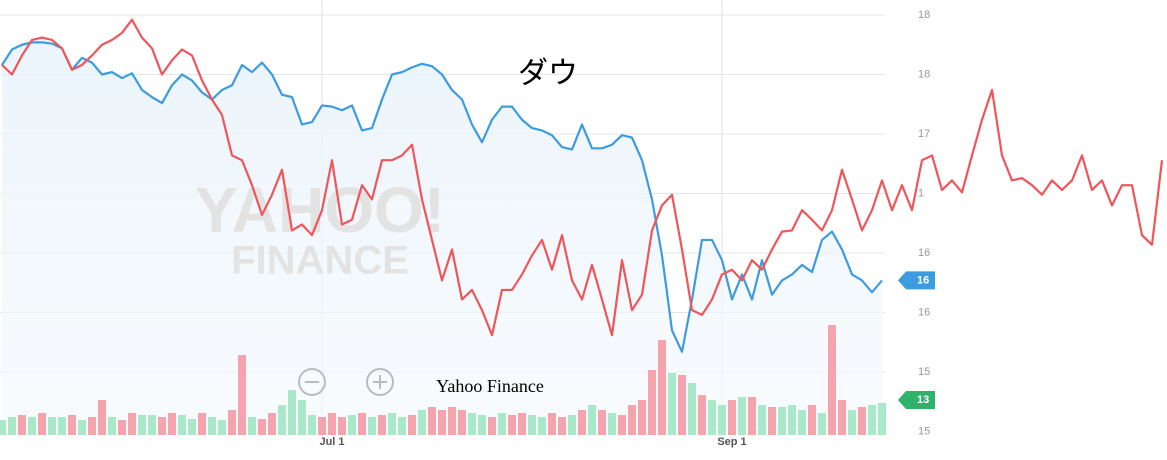 The height and width of the screenshot is (460, 1167). What do you see at coordinates (923, 280) in the screenshot?
I see `price-badge-label: 16` at bounding box center [923, 280].